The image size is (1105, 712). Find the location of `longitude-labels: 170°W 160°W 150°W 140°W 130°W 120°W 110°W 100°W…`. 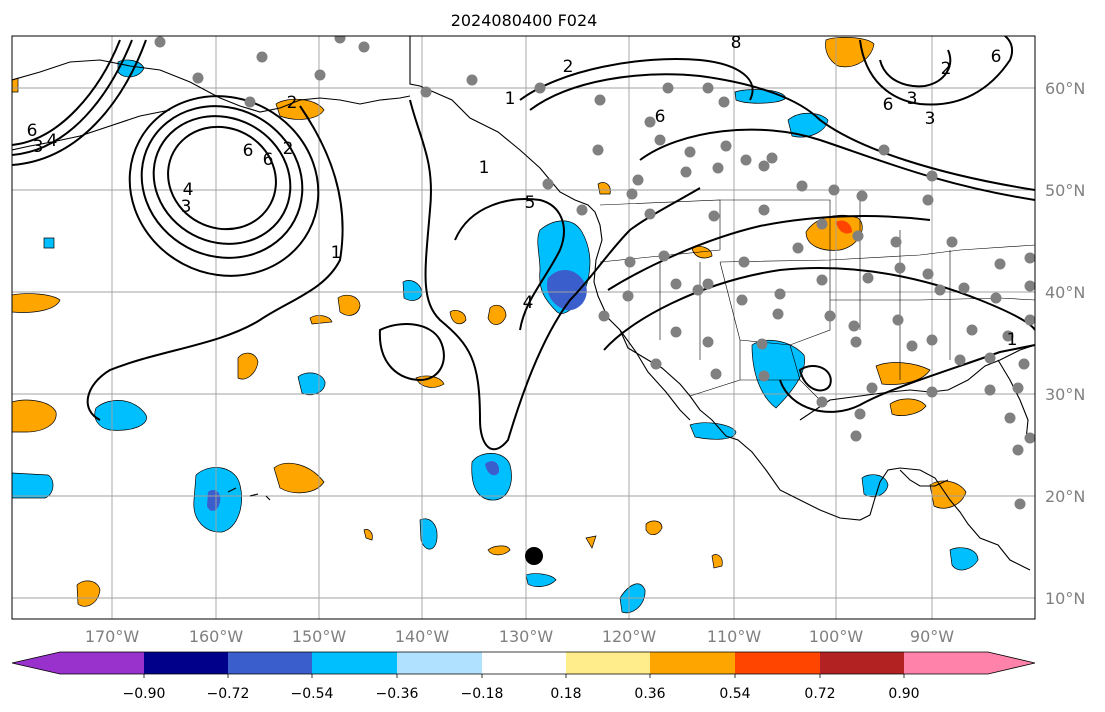

longitude-labels: 170°W 160°W 150°W 140°W 130°W 120°W 110°W 100°W… is located at coordinates (519, 636).